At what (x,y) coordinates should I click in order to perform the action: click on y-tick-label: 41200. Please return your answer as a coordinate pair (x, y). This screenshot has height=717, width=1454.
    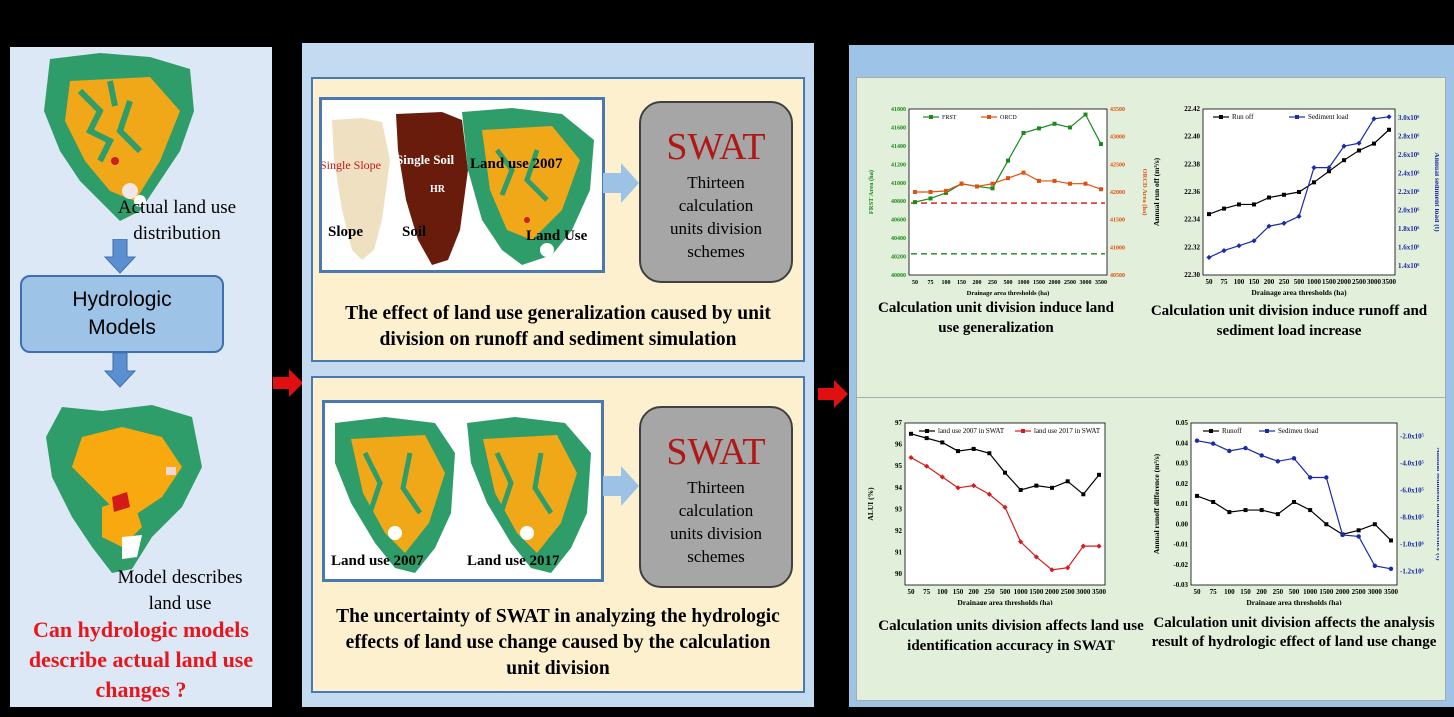
    Looking at the image, I should click on (898, 165).